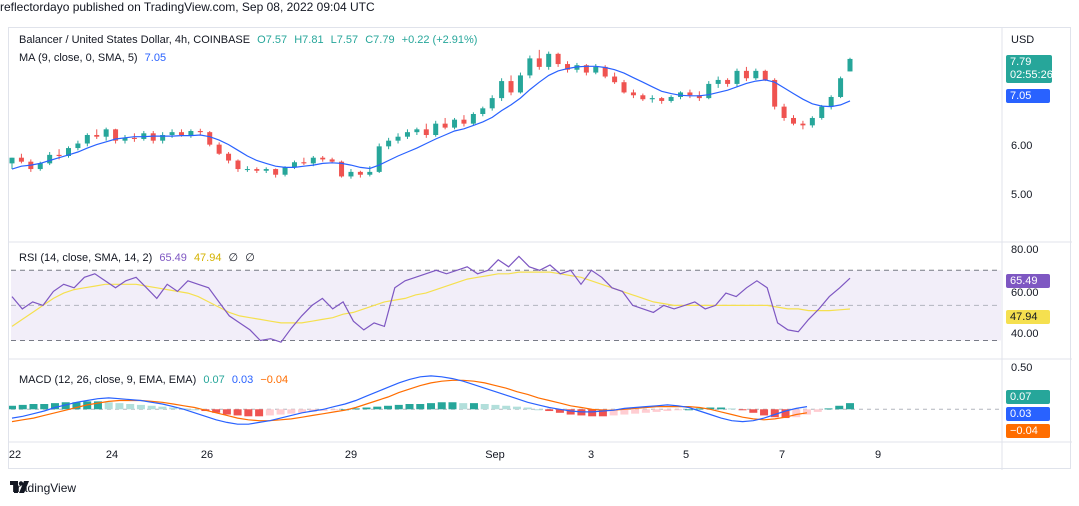 This screenshot has height=506, width=1079. I want to click on macd-line, so click(409, 400).